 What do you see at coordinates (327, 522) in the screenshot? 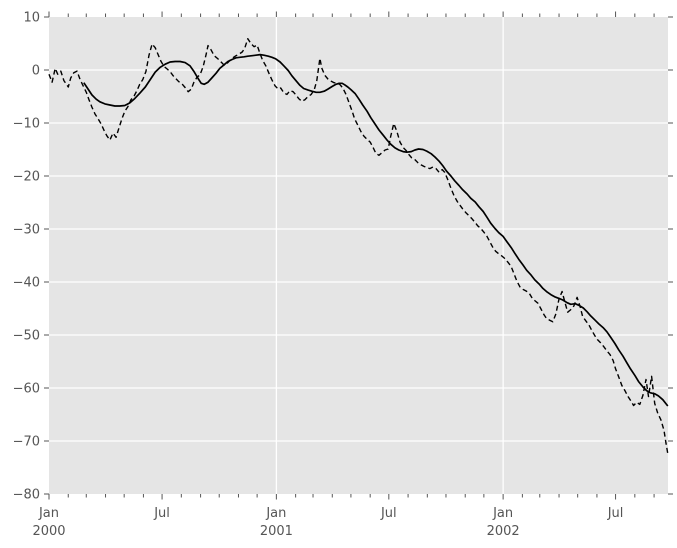
I see `x-axis-labels: Jan 2000 Jul Jan 2001 Jul Jan 2002 Jul` at bounding box center [327, 522].